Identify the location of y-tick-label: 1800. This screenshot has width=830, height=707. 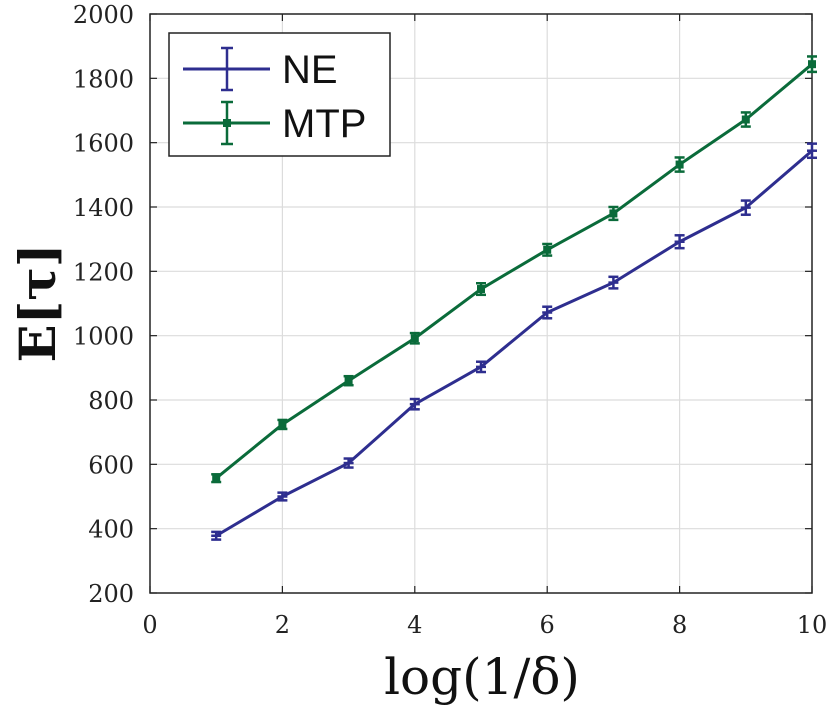
(103, 79).